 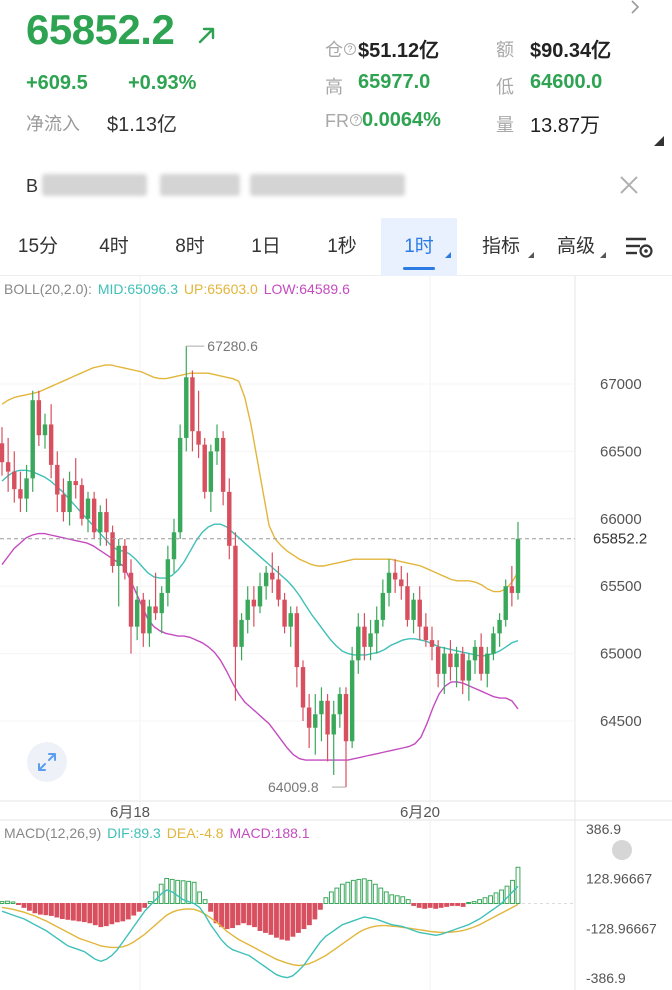 I want to click on tab-8h: 8时, so click(x=190, y=246).